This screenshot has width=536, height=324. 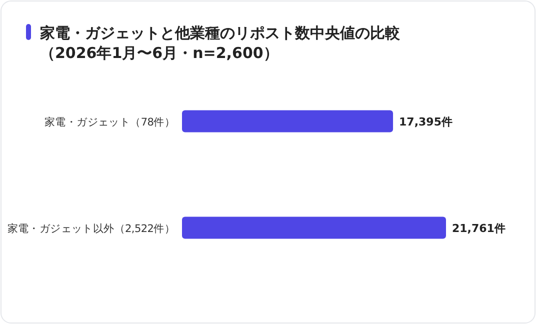 What do you see at coordinates (159, 53) in the screenshot?
I see `chart-subtitle: （2026年1月〜6月・n=2,600）` at bounding box center [159, 53].